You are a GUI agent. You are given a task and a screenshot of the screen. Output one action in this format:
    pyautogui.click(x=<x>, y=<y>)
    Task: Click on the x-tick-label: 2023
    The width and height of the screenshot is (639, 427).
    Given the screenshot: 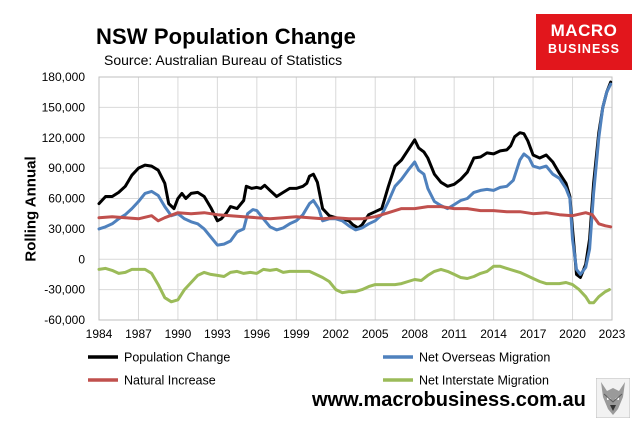 What is the action you would take?
    pyautogui.click(x=612, y=334)
    